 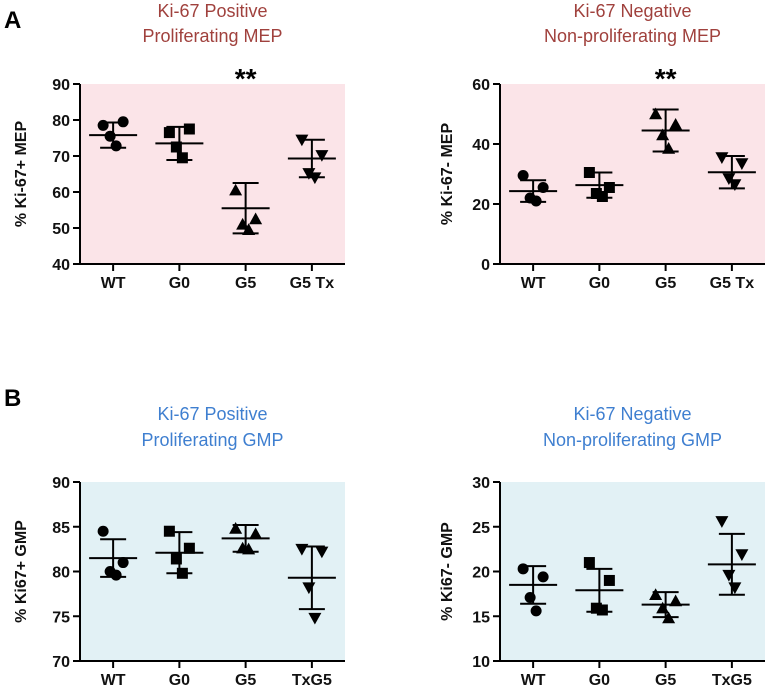 What do you see at coordinates (481, 617) in the screenshot?
I see `y-tick-label: 15` at bounding box center [481, 617].